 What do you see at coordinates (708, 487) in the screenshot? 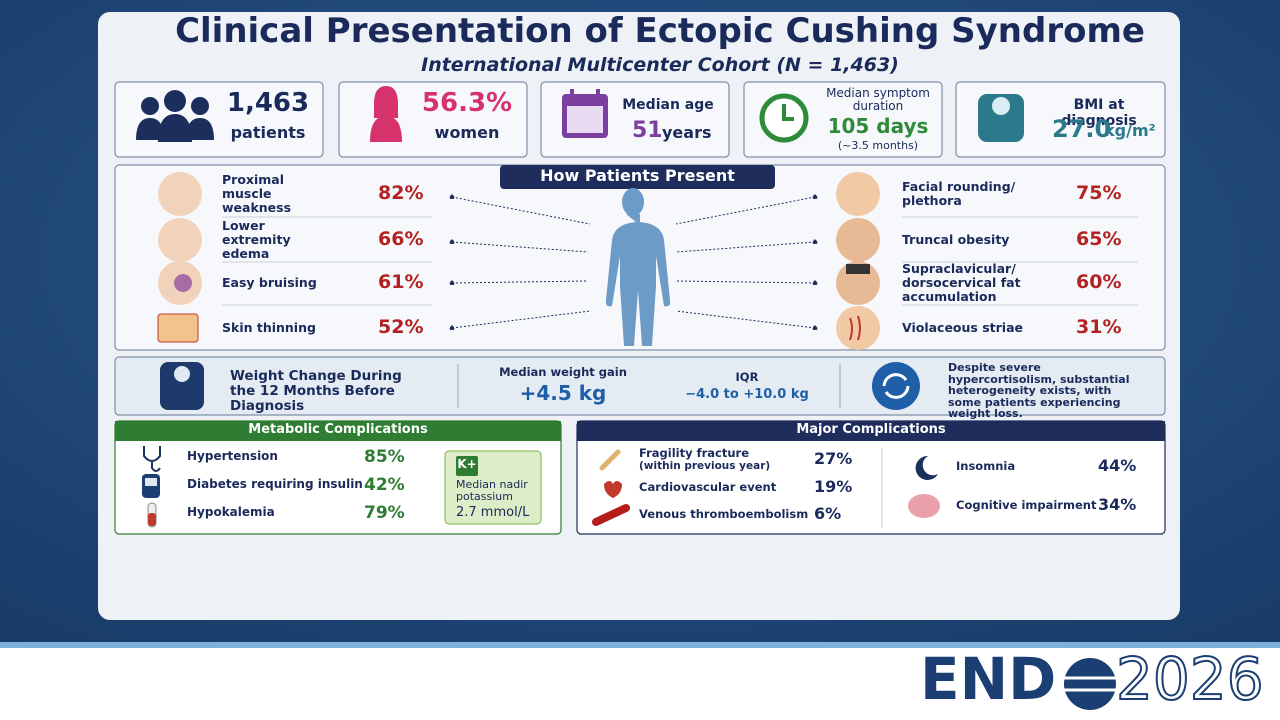
I see `complication-label: Cardiovascular event` at bounding box center [708, 487].